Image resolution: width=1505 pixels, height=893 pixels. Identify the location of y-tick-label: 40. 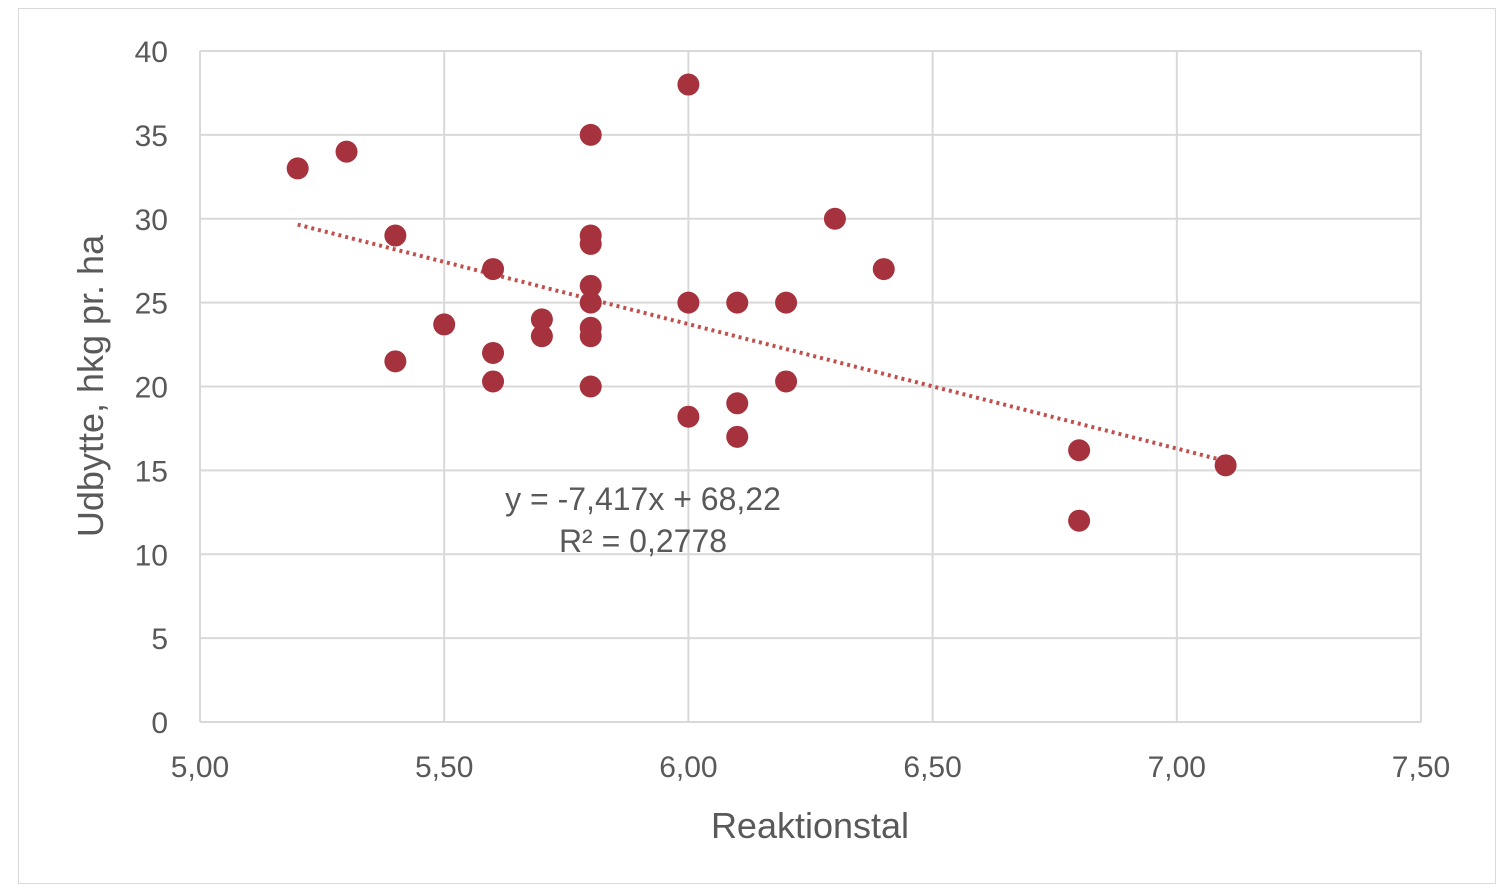
(151, 52).